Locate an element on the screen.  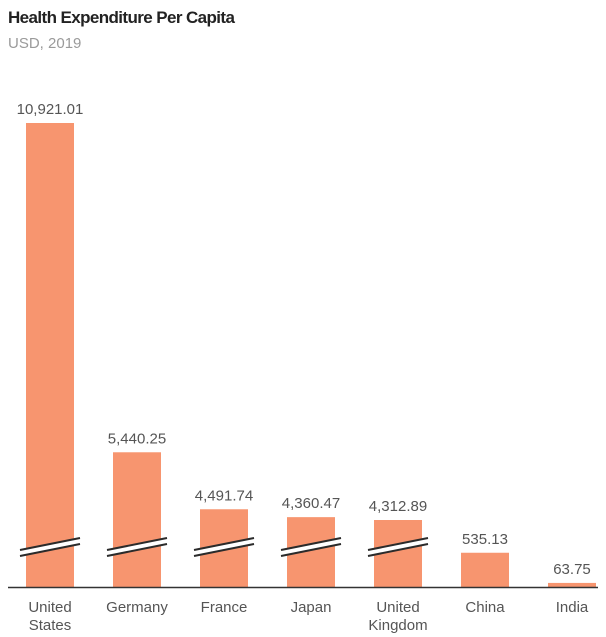
category-label: India is located at coordinates (572, 607).